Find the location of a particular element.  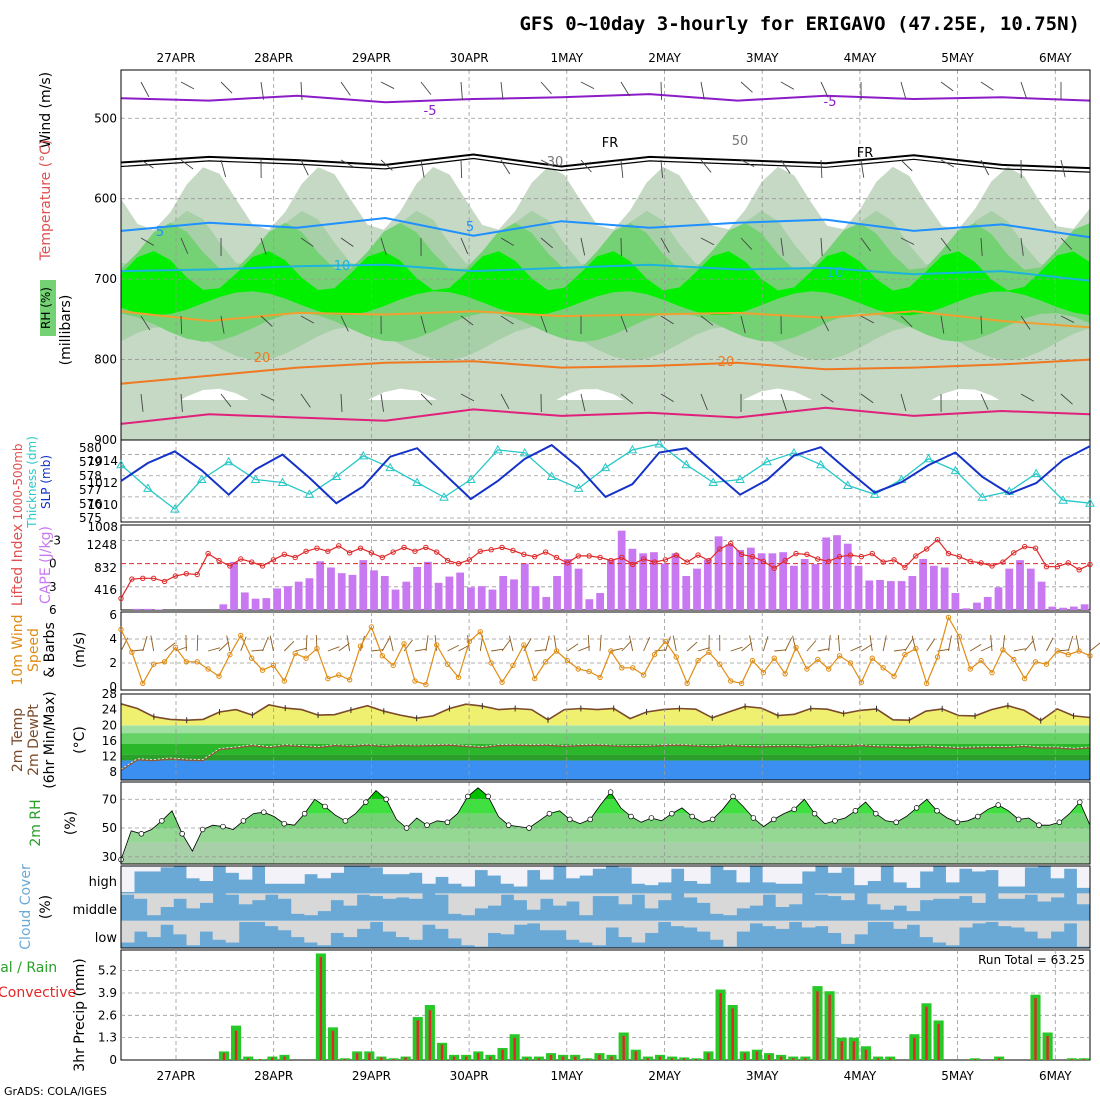

rh-band is located at coordinates (605, 821).